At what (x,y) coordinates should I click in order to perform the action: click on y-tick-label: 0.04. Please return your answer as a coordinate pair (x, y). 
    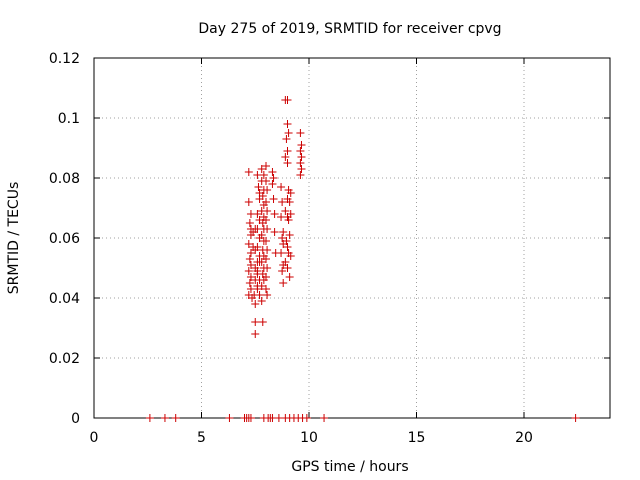
    Looking at the image, I should click on (64, 299).